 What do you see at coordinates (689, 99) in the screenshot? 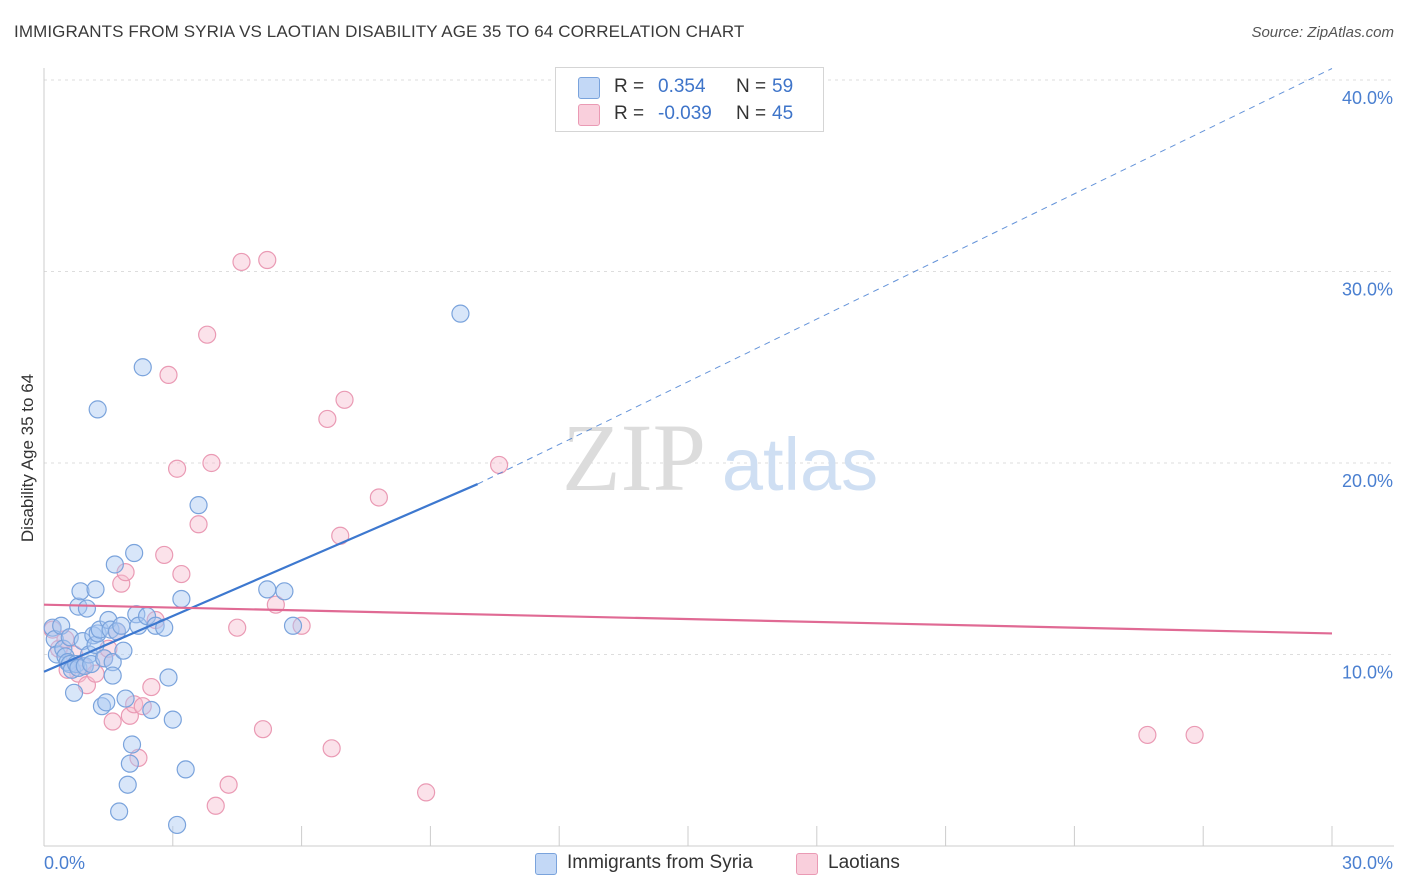
I see `correlation-legend: R = 0.354 N = 59 R = -0.039 N = 45` at bounding box center [689, 99].